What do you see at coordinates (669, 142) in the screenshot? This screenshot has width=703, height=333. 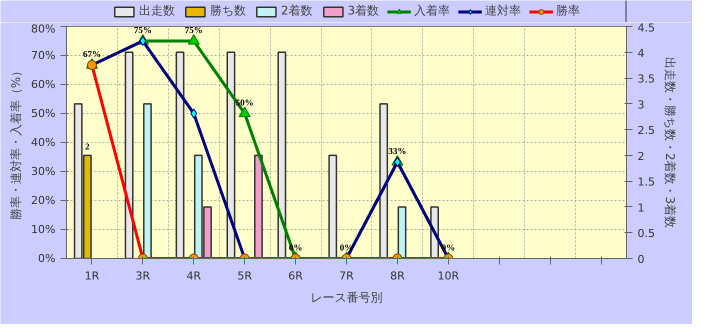 I see `y2-axis-title: 出走数・勝ち数・2着数・3着数` at bounding box center [669, 142].